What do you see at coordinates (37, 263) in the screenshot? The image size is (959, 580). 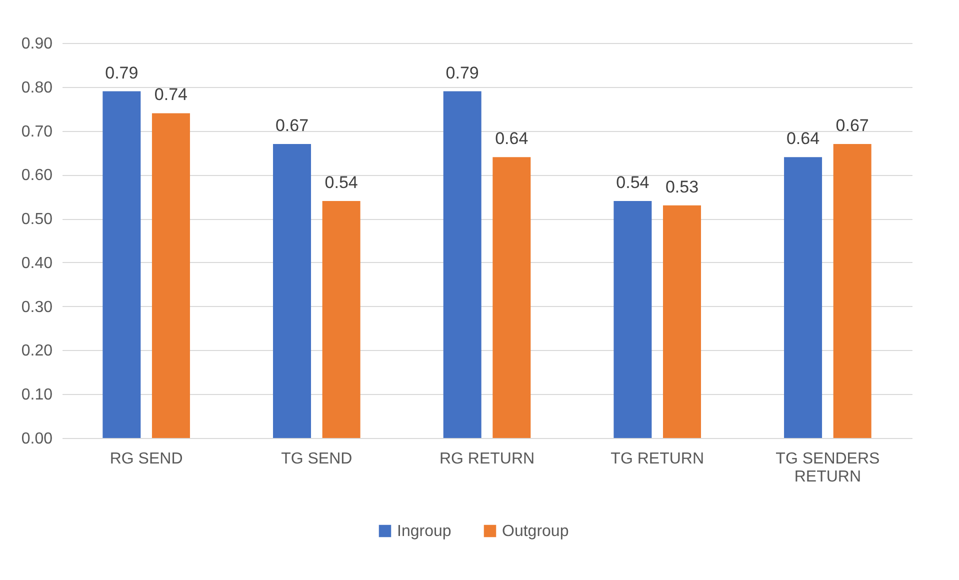 I see `y-tick-label: 0.40` at bounding box center [37, 263].